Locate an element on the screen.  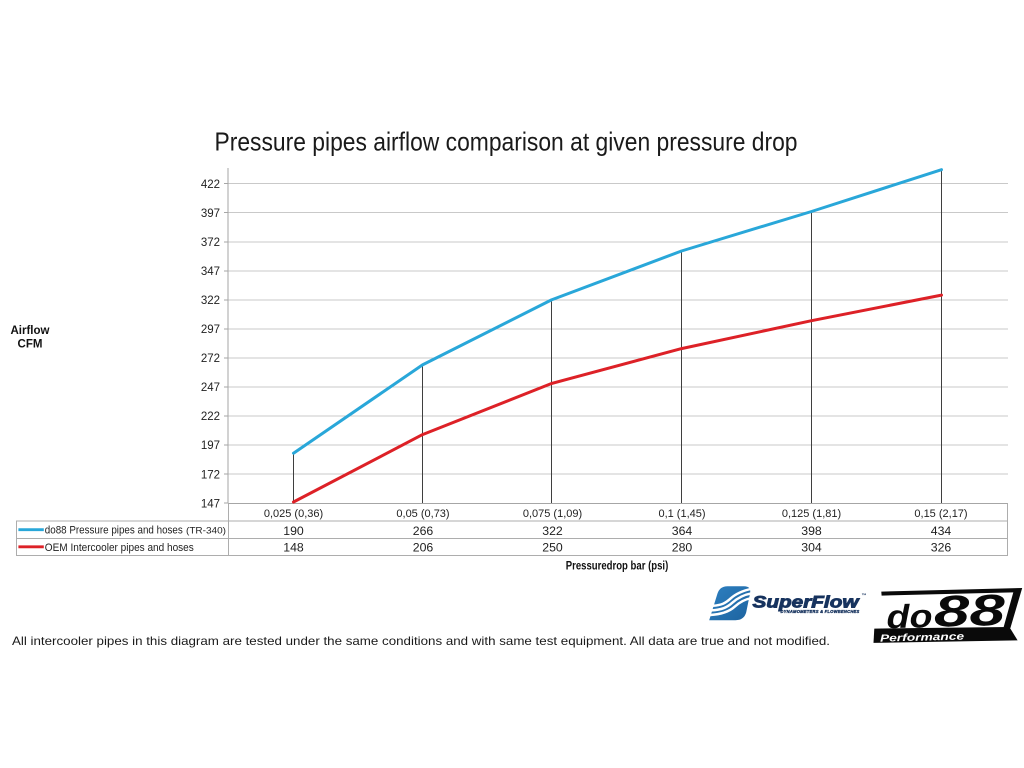
svg-text: 247 is located at coordinates (210, 388).